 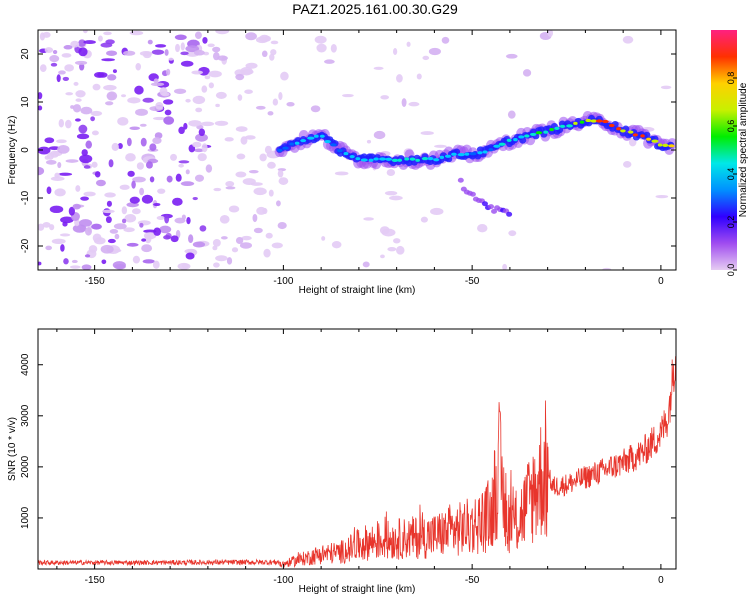 I want to click on colorbar-tick-label: 0.4, so click(x=731, y=174).